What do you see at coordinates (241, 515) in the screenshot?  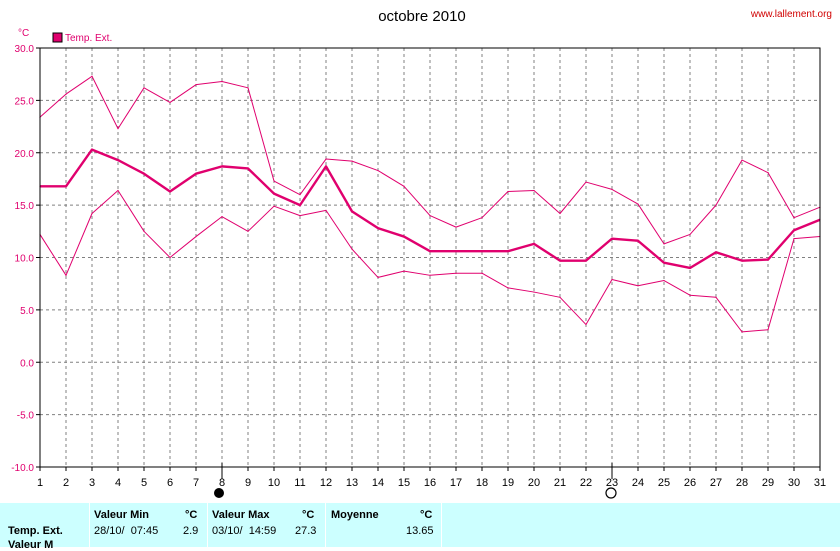 I see `max-header: Valeur Max` at bounding box center [241, 515].